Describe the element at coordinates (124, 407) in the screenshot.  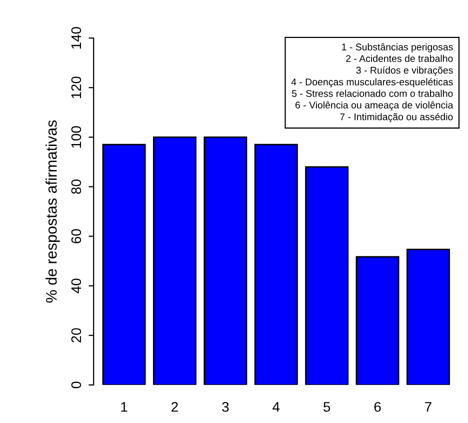
I see `x-tick-label: 1` at that location.